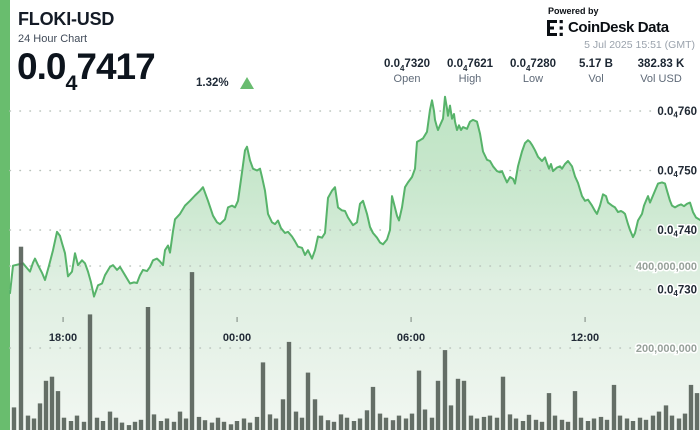 Image resolution: width=700 pixels, height=430 pixels. What do you see at coordinates (5, 215) in the screenshot?
I see `accent-strip` at bounding box center [5, 215].